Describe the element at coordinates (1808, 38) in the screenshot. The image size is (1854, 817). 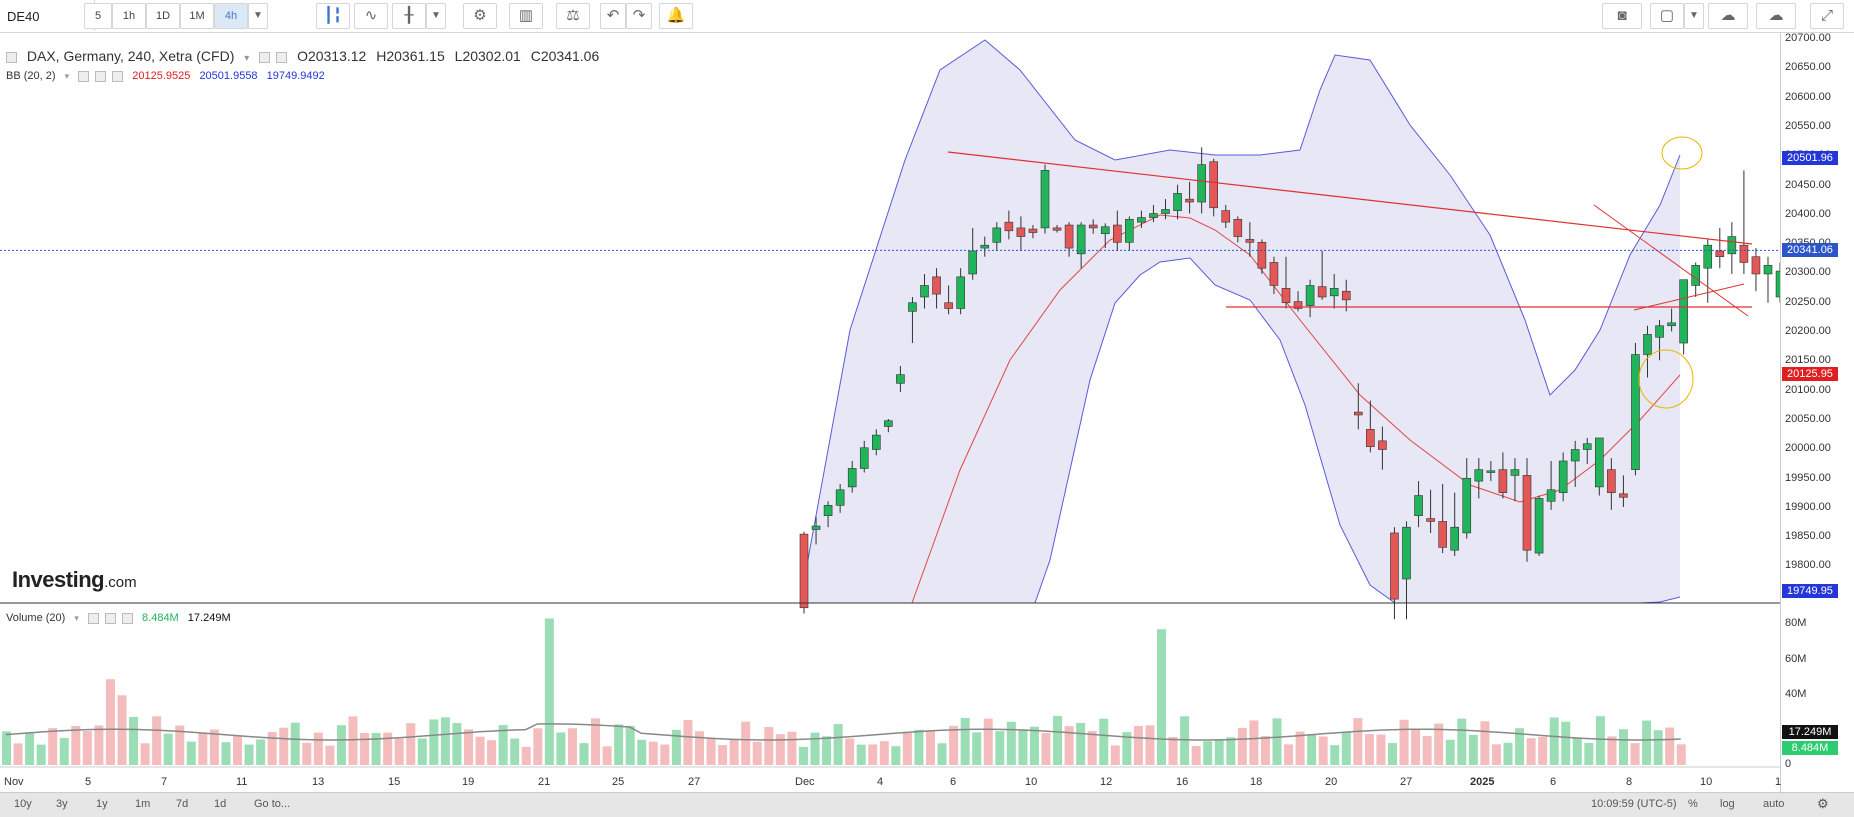
I see `price-tick-label: 20700.00` at that location.